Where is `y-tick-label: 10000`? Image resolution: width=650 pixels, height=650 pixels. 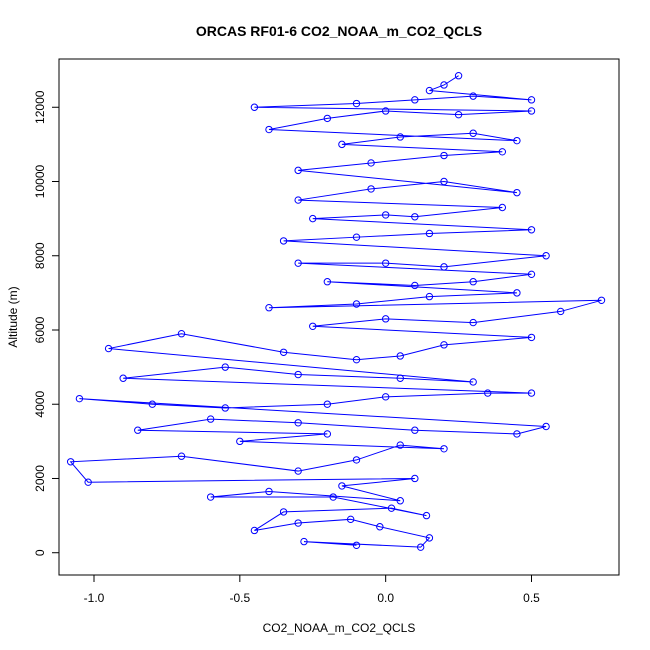
y-tick-label: 10000 is located at coordinates (40, 181).